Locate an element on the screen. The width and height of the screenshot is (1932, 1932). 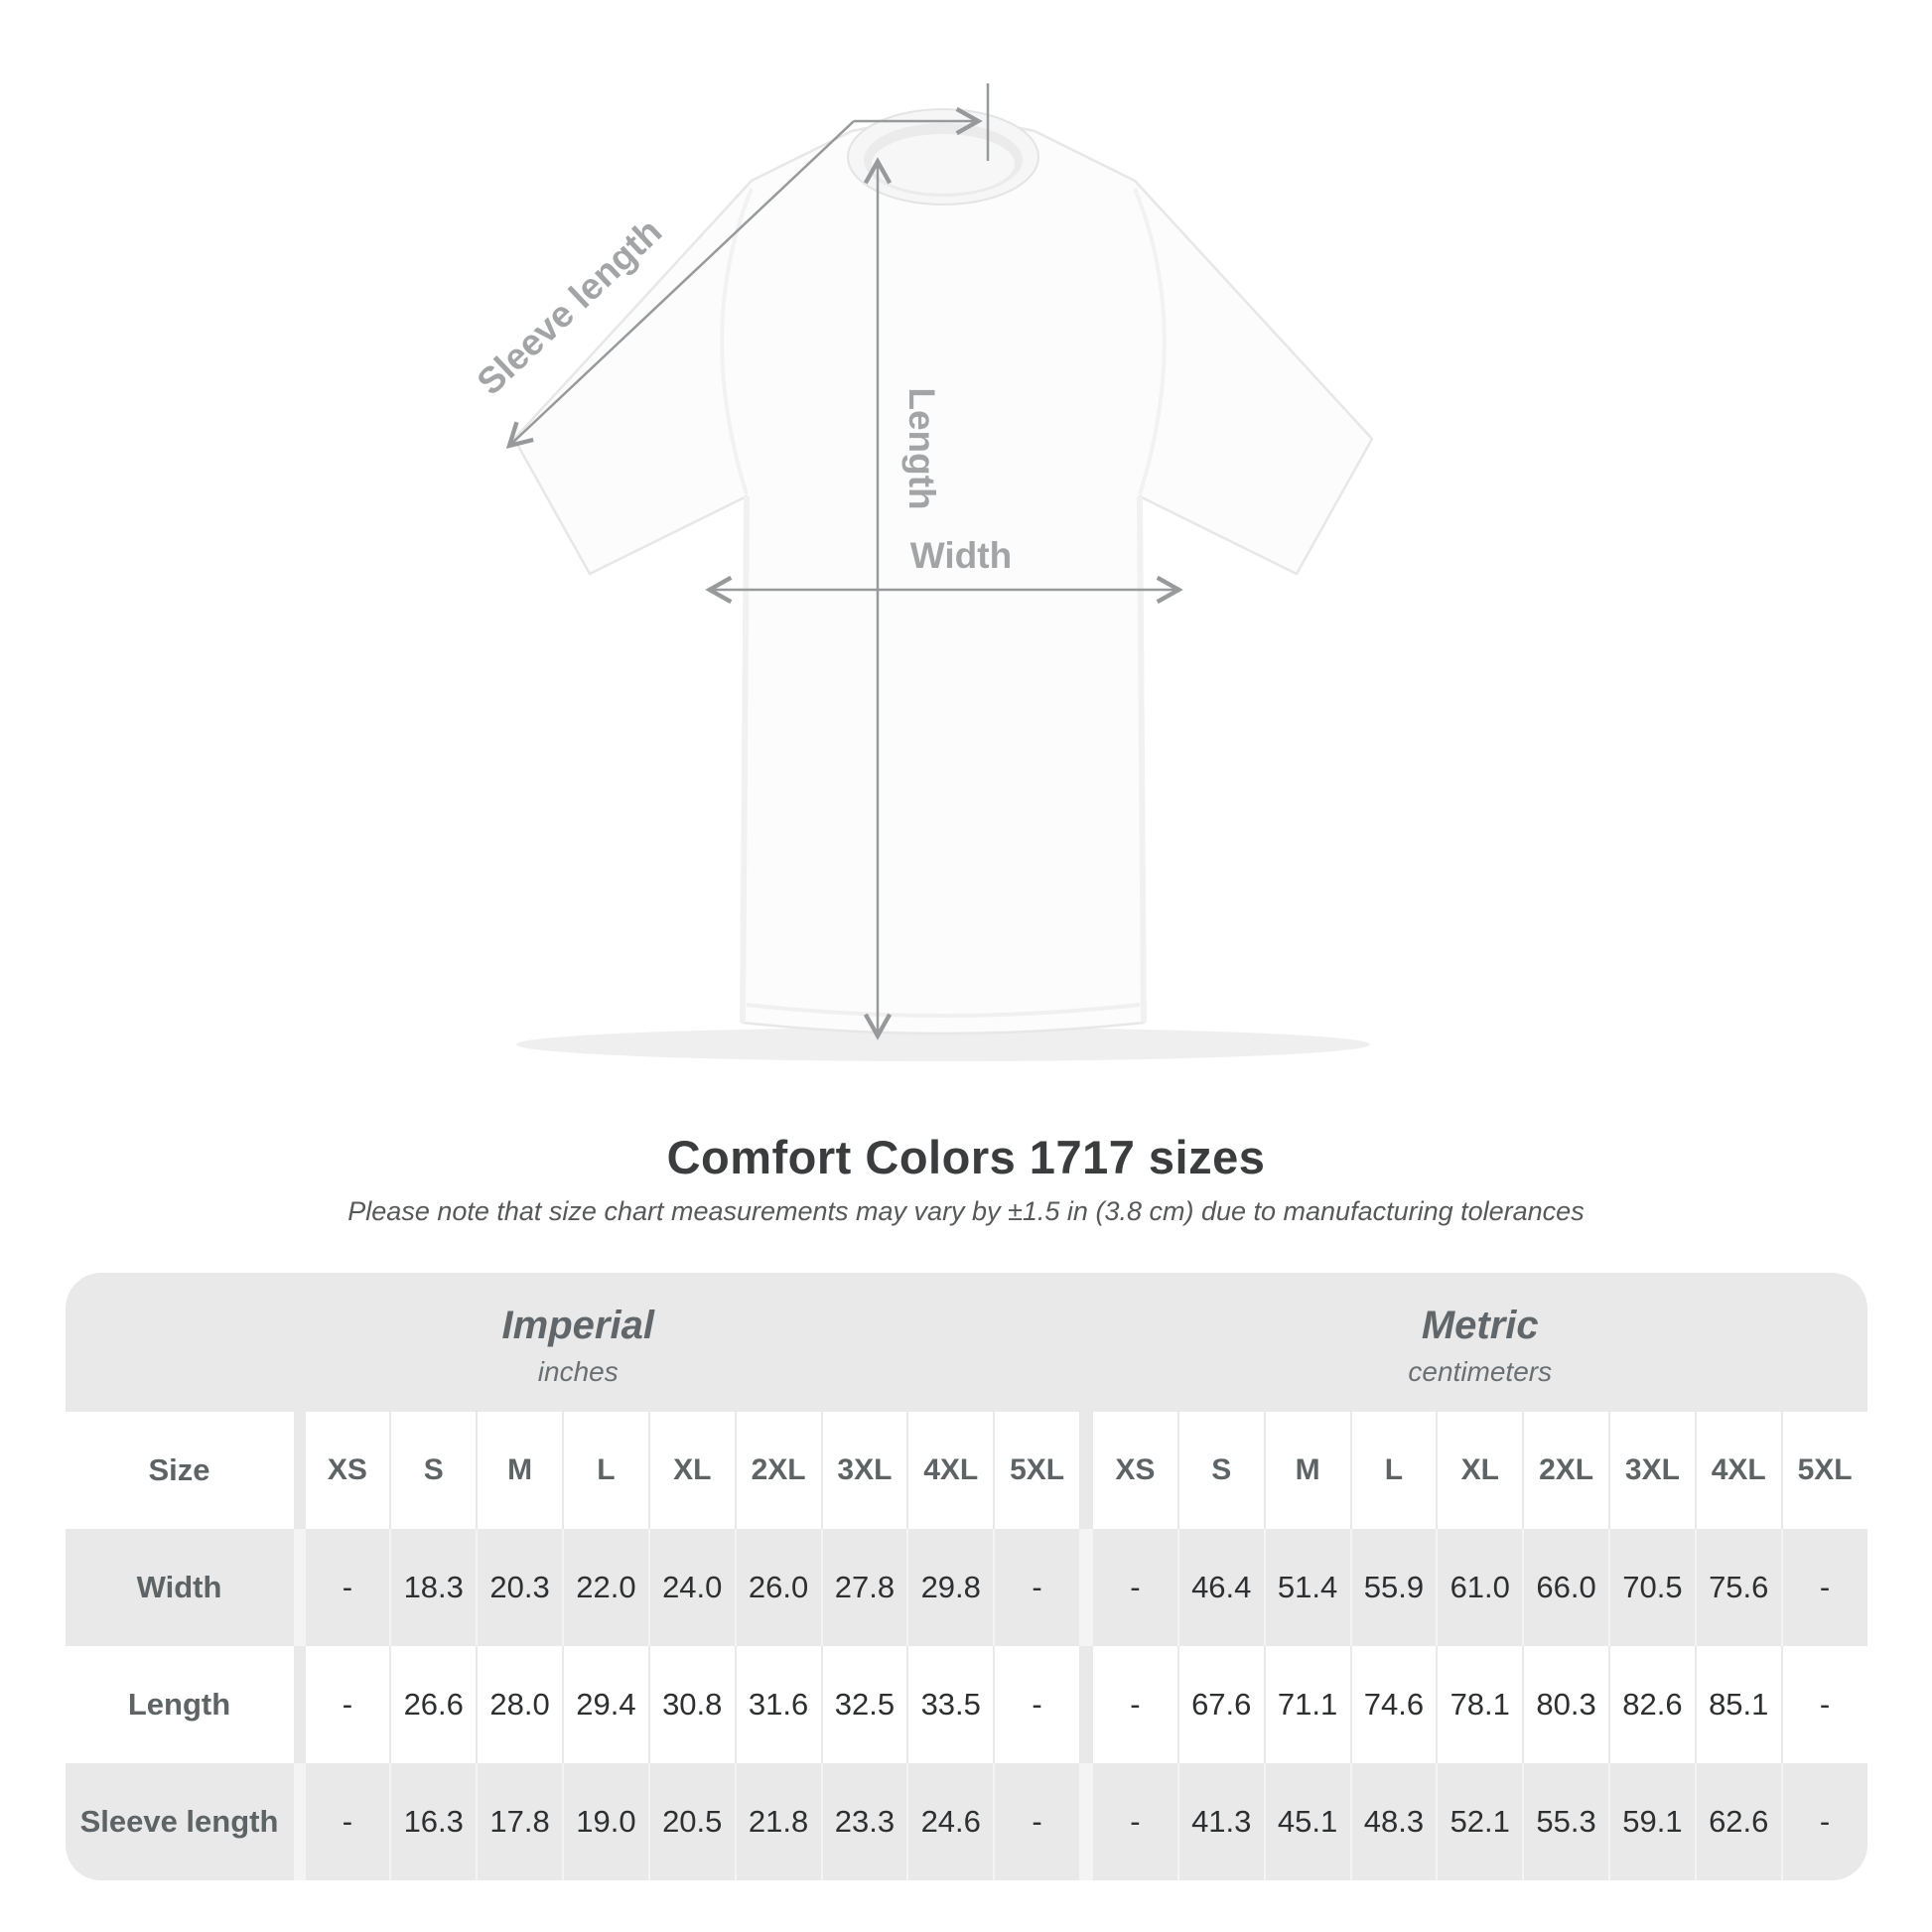
metric-unit: centimeters is located at coordinates (1480, 1371).